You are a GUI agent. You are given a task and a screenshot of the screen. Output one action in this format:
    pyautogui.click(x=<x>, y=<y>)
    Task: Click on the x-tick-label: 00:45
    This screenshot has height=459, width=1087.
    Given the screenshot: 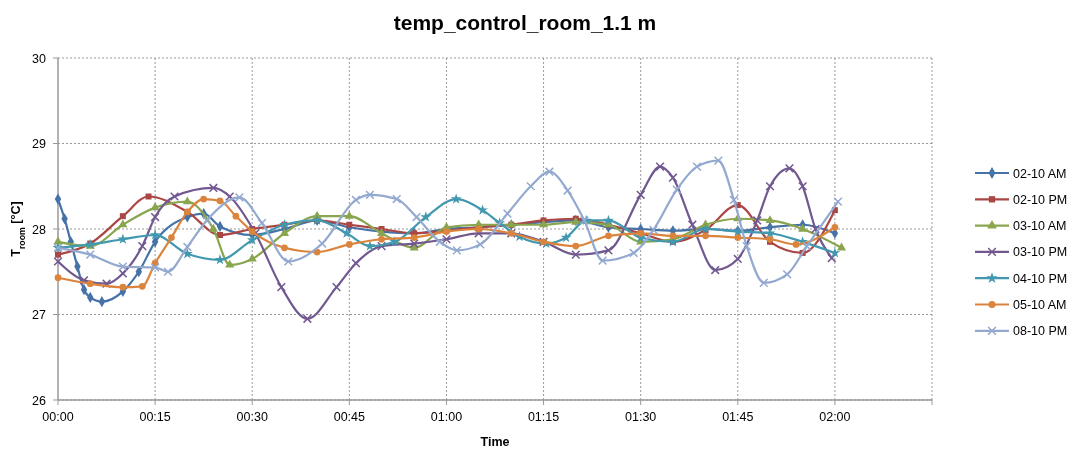 What is the action you would take?
    pyautogui.click(x=349, y=417)
    